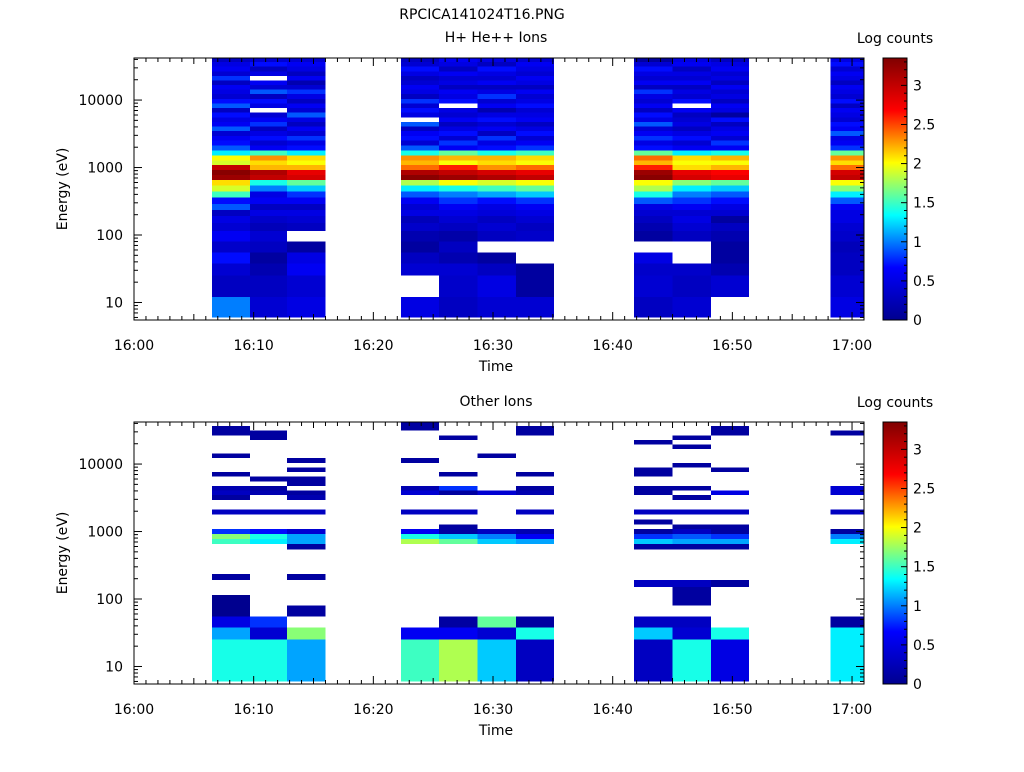  I want to click on x-tick-label: 16:20, so click(373, 710).